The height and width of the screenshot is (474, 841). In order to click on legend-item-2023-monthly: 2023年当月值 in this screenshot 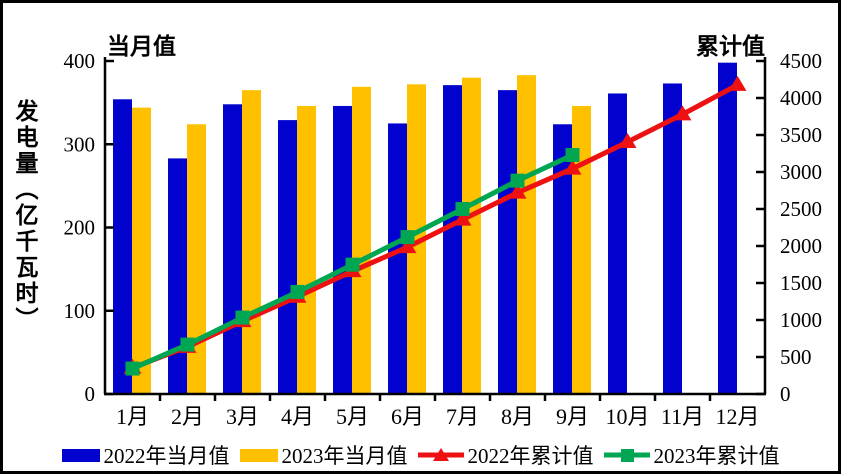, I will do `click(323, 455)`.